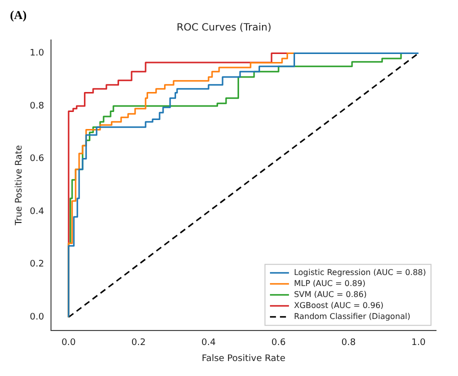 The width and height of the screenshot is (458, 376). Describe the element at coordinates (339, 305) in the screenshot. I see `legend-label: XGBoost (AUC = 0.96)` at that location.